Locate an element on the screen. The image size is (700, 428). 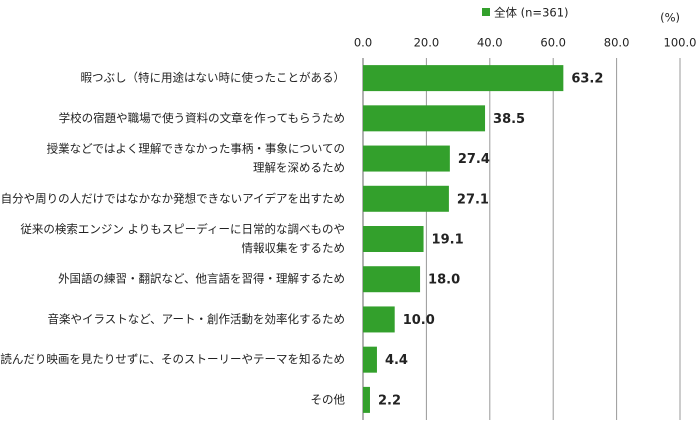
value-label: 10.0 is located at coordinates (419, 320).